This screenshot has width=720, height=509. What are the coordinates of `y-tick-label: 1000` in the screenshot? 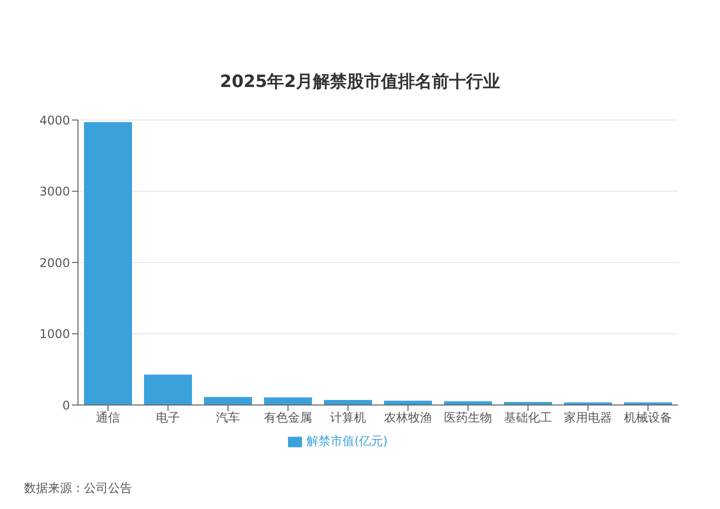 It's located at (54, 334).